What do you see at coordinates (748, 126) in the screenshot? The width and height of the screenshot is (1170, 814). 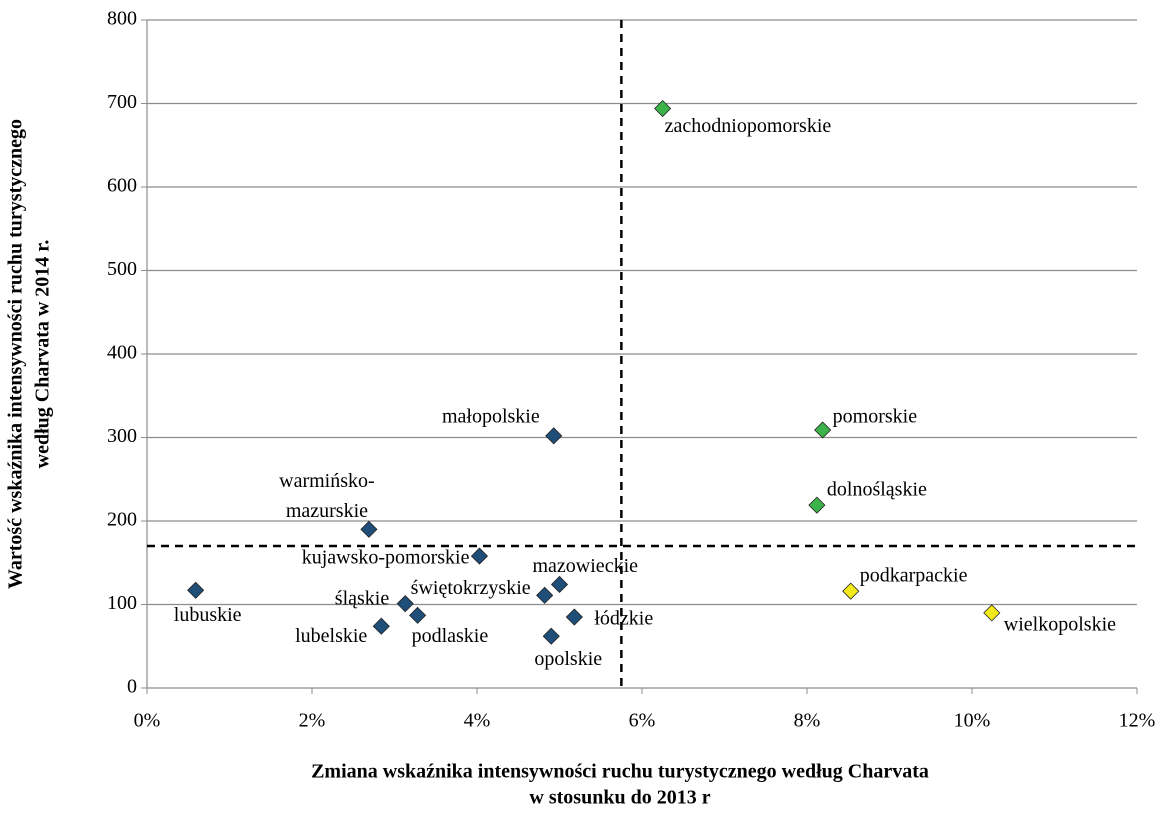 I see `point-label: zachodniopomorskie` at bounding box center [748, 126].